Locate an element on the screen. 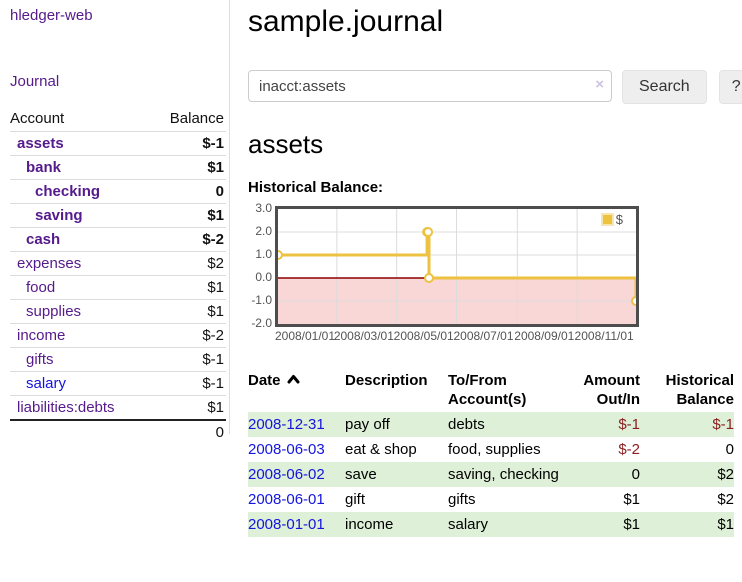  transaction-accounts: debts is located at coordinates (508, 424).